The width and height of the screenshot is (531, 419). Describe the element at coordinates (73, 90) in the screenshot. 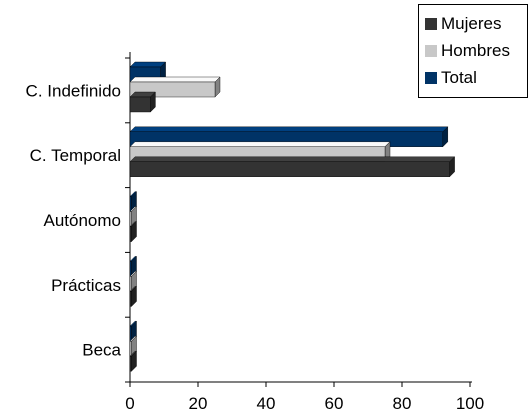

I see `y-category-label: C. Indefinido` at that location.